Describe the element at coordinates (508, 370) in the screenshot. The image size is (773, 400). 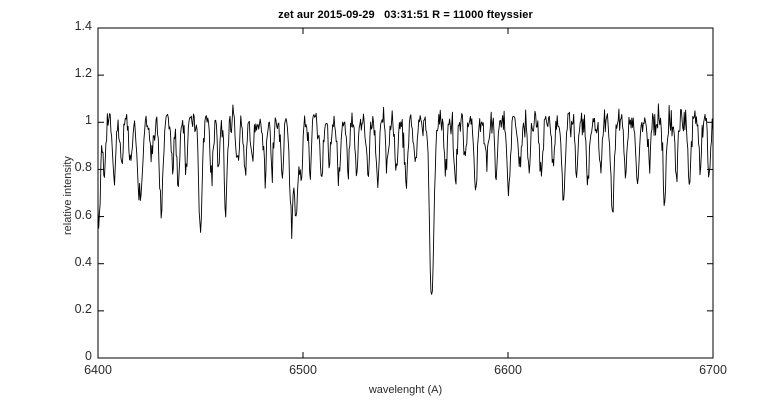
I see `x-tick-label: 6600` at that location.